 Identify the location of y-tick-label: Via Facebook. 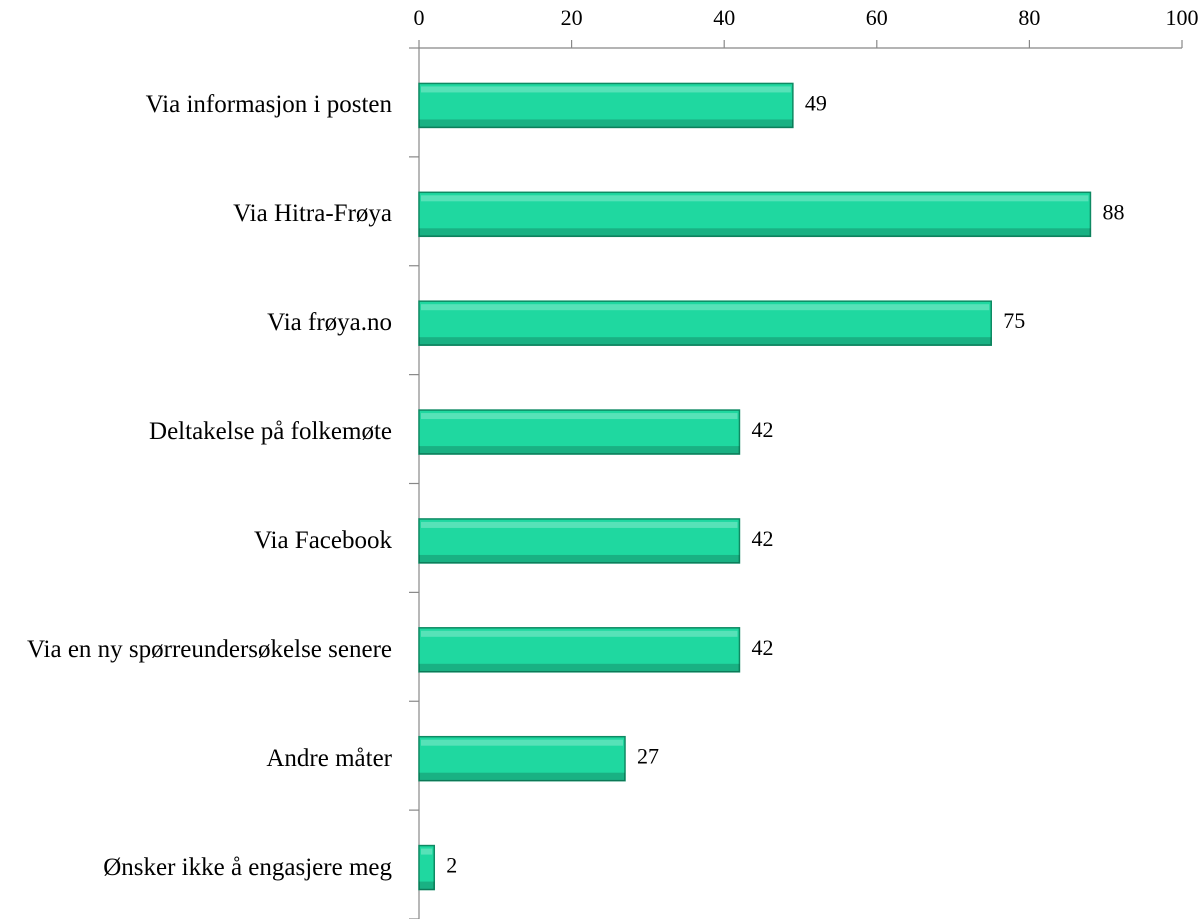
(322, 540).